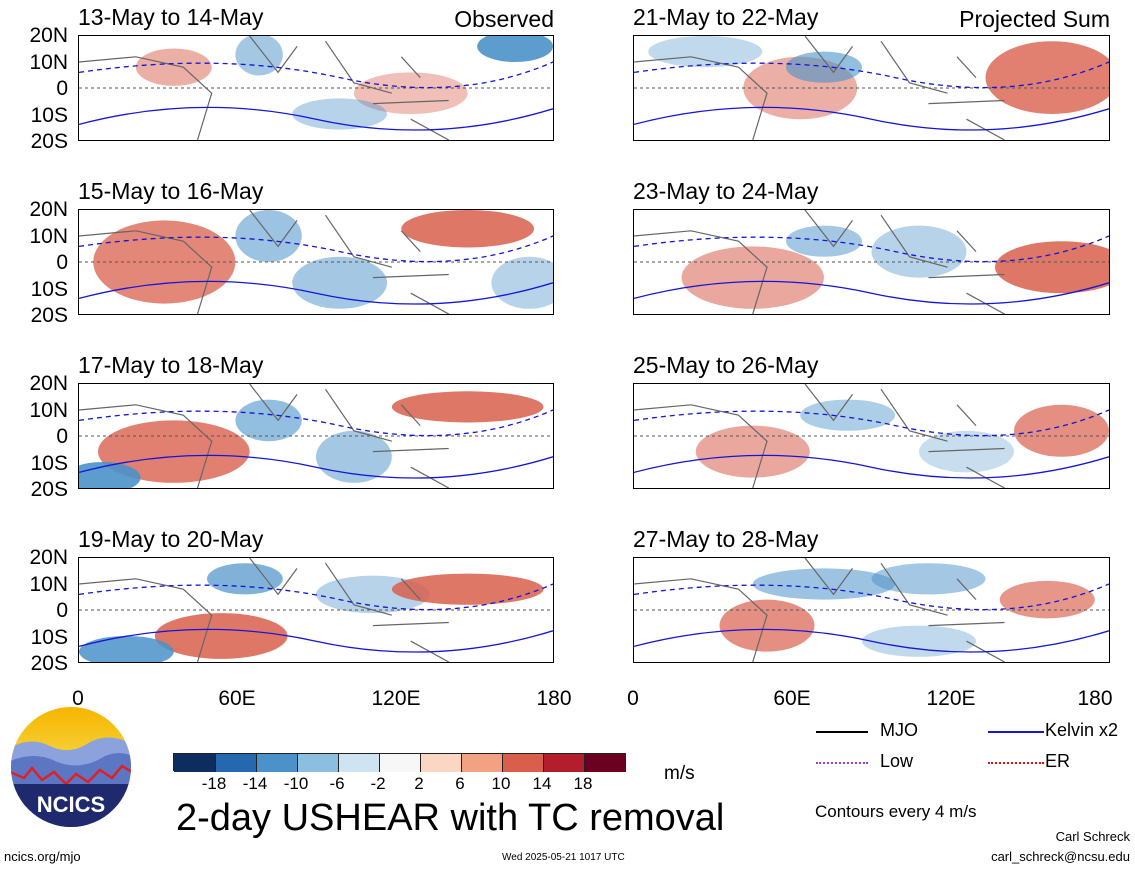 This screenshot has height=872, width=1135. What do you see at coordinates (726, 365) in the screenshot?
I see `panel-title: 25-May to 26-May` at bounding box center [726, 365].